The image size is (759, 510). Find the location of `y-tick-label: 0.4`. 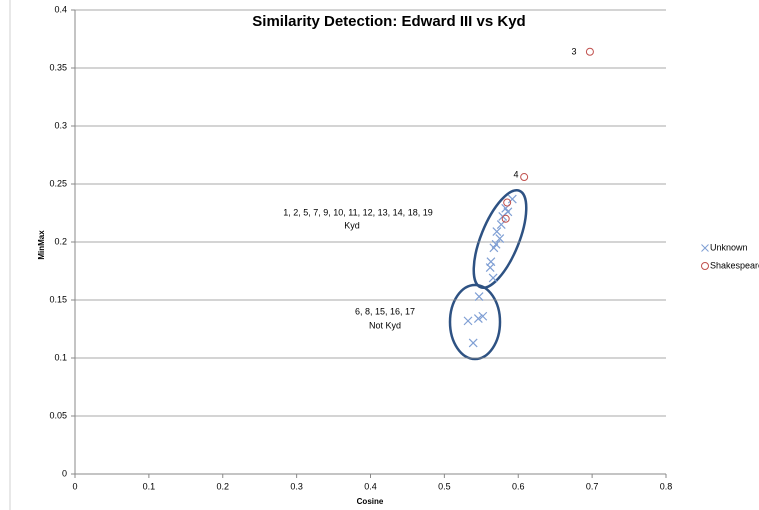

y-tick-label: 0.4 is located at coordinates (60, 9).